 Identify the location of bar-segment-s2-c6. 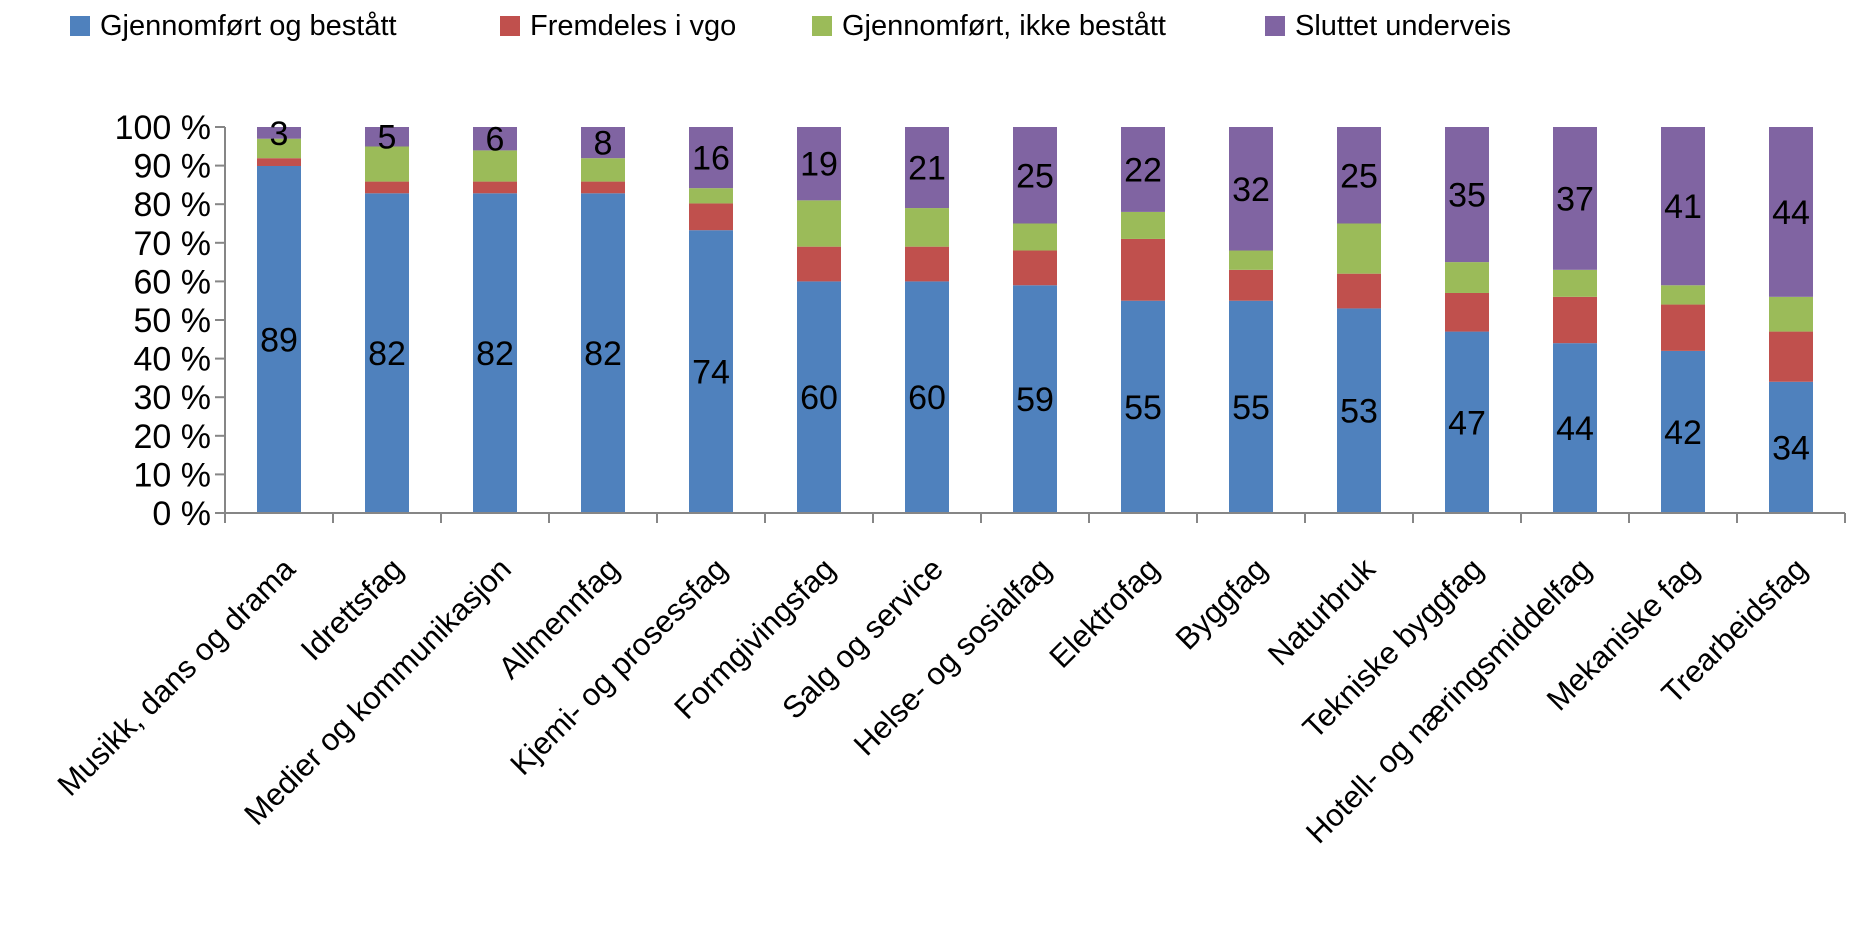
(927, 227).